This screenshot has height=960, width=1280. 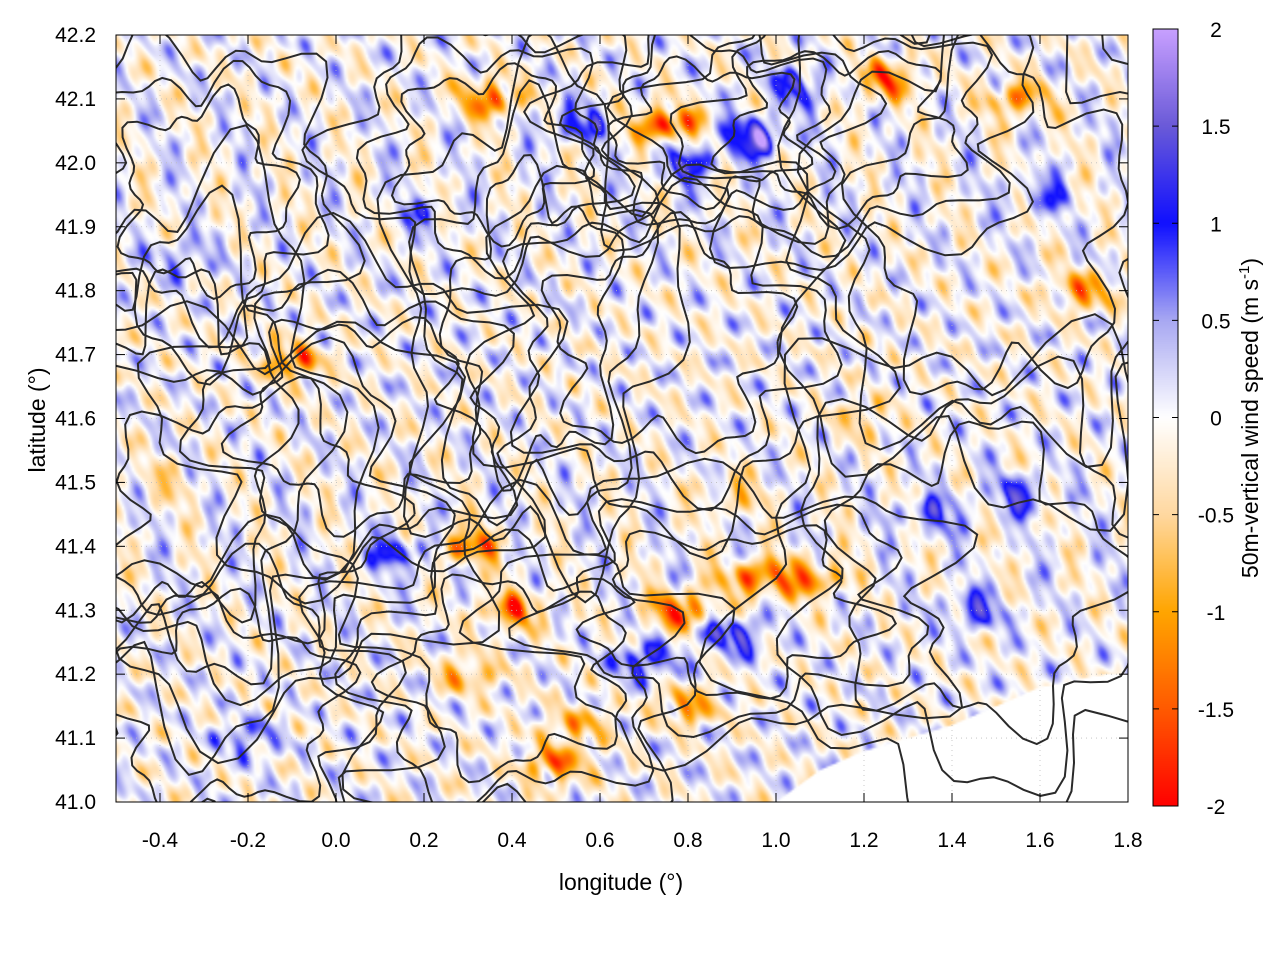 I want to click on x-tick-label: 0.0, so click(x=335, y=840).